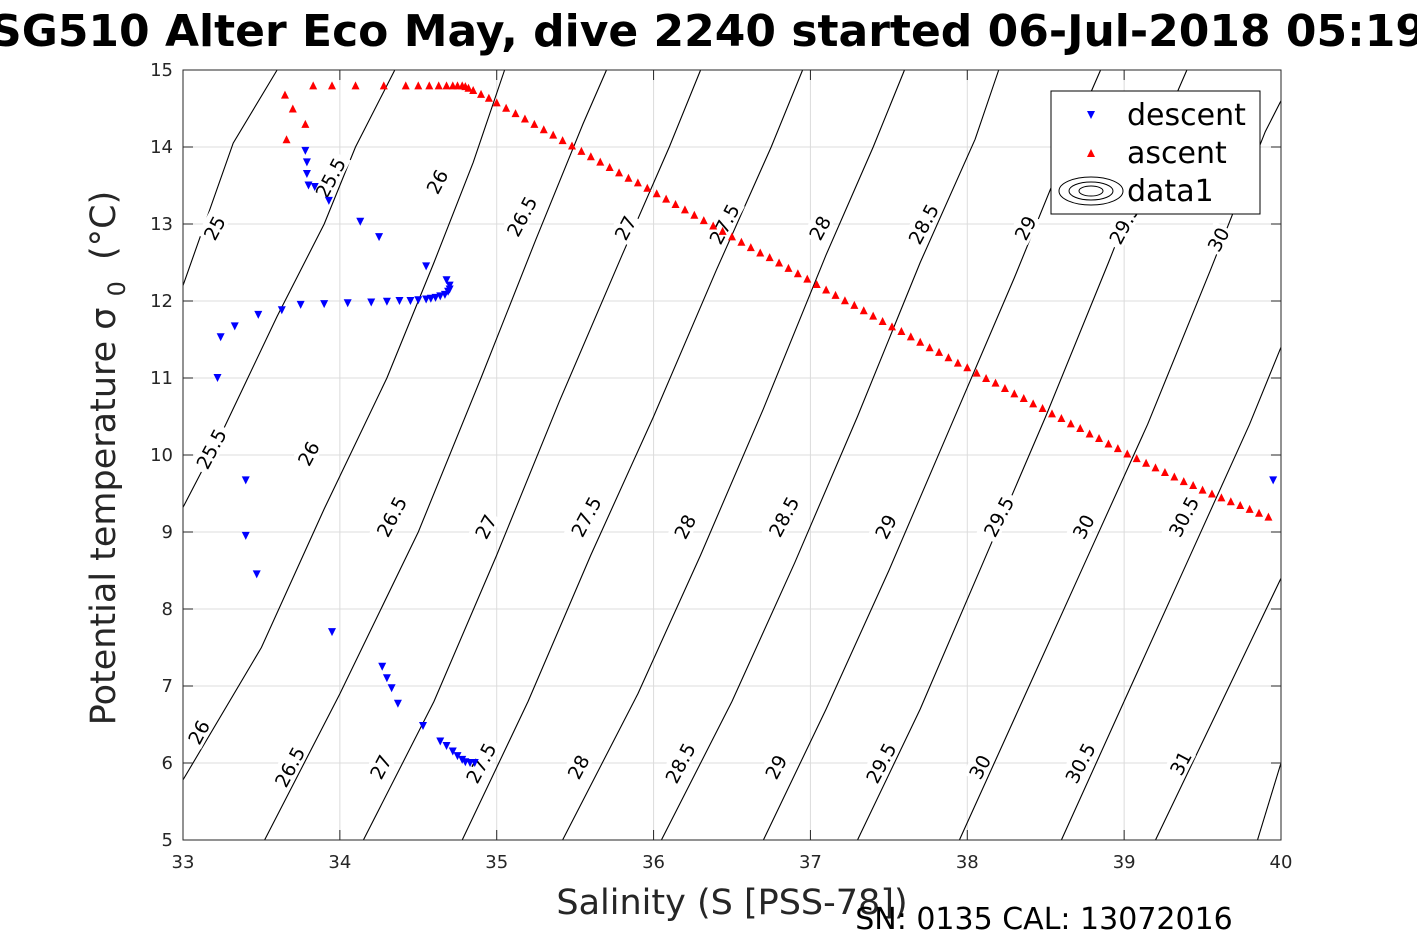  What do you see at coordinates (104, 225) in the screenshot?
I see `y-axis-label-unit: (°C)` at bounding box center [104, 225].